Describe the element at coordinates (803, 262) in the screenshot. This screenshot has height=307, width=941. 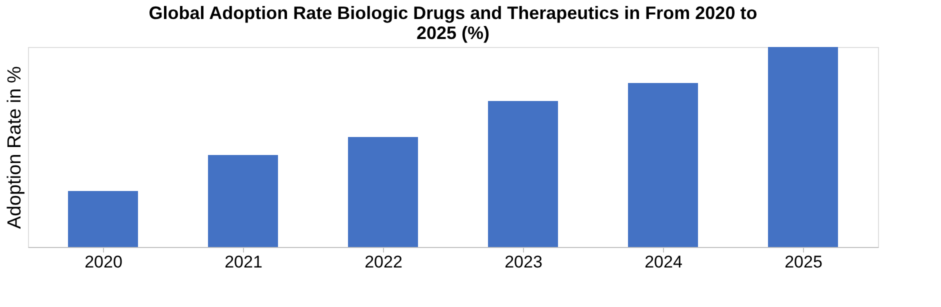
I see `x-tick-label: 2025` at that location.